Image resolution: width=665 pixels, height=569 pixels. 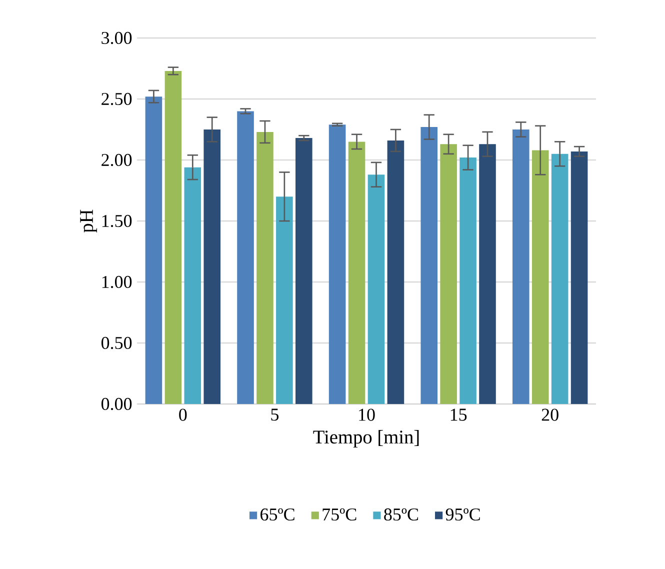 What do you see at coordinates (117, 99) in the screenshot?
I see `y-tick-label: 2.50` at bounding box center [117, 99].